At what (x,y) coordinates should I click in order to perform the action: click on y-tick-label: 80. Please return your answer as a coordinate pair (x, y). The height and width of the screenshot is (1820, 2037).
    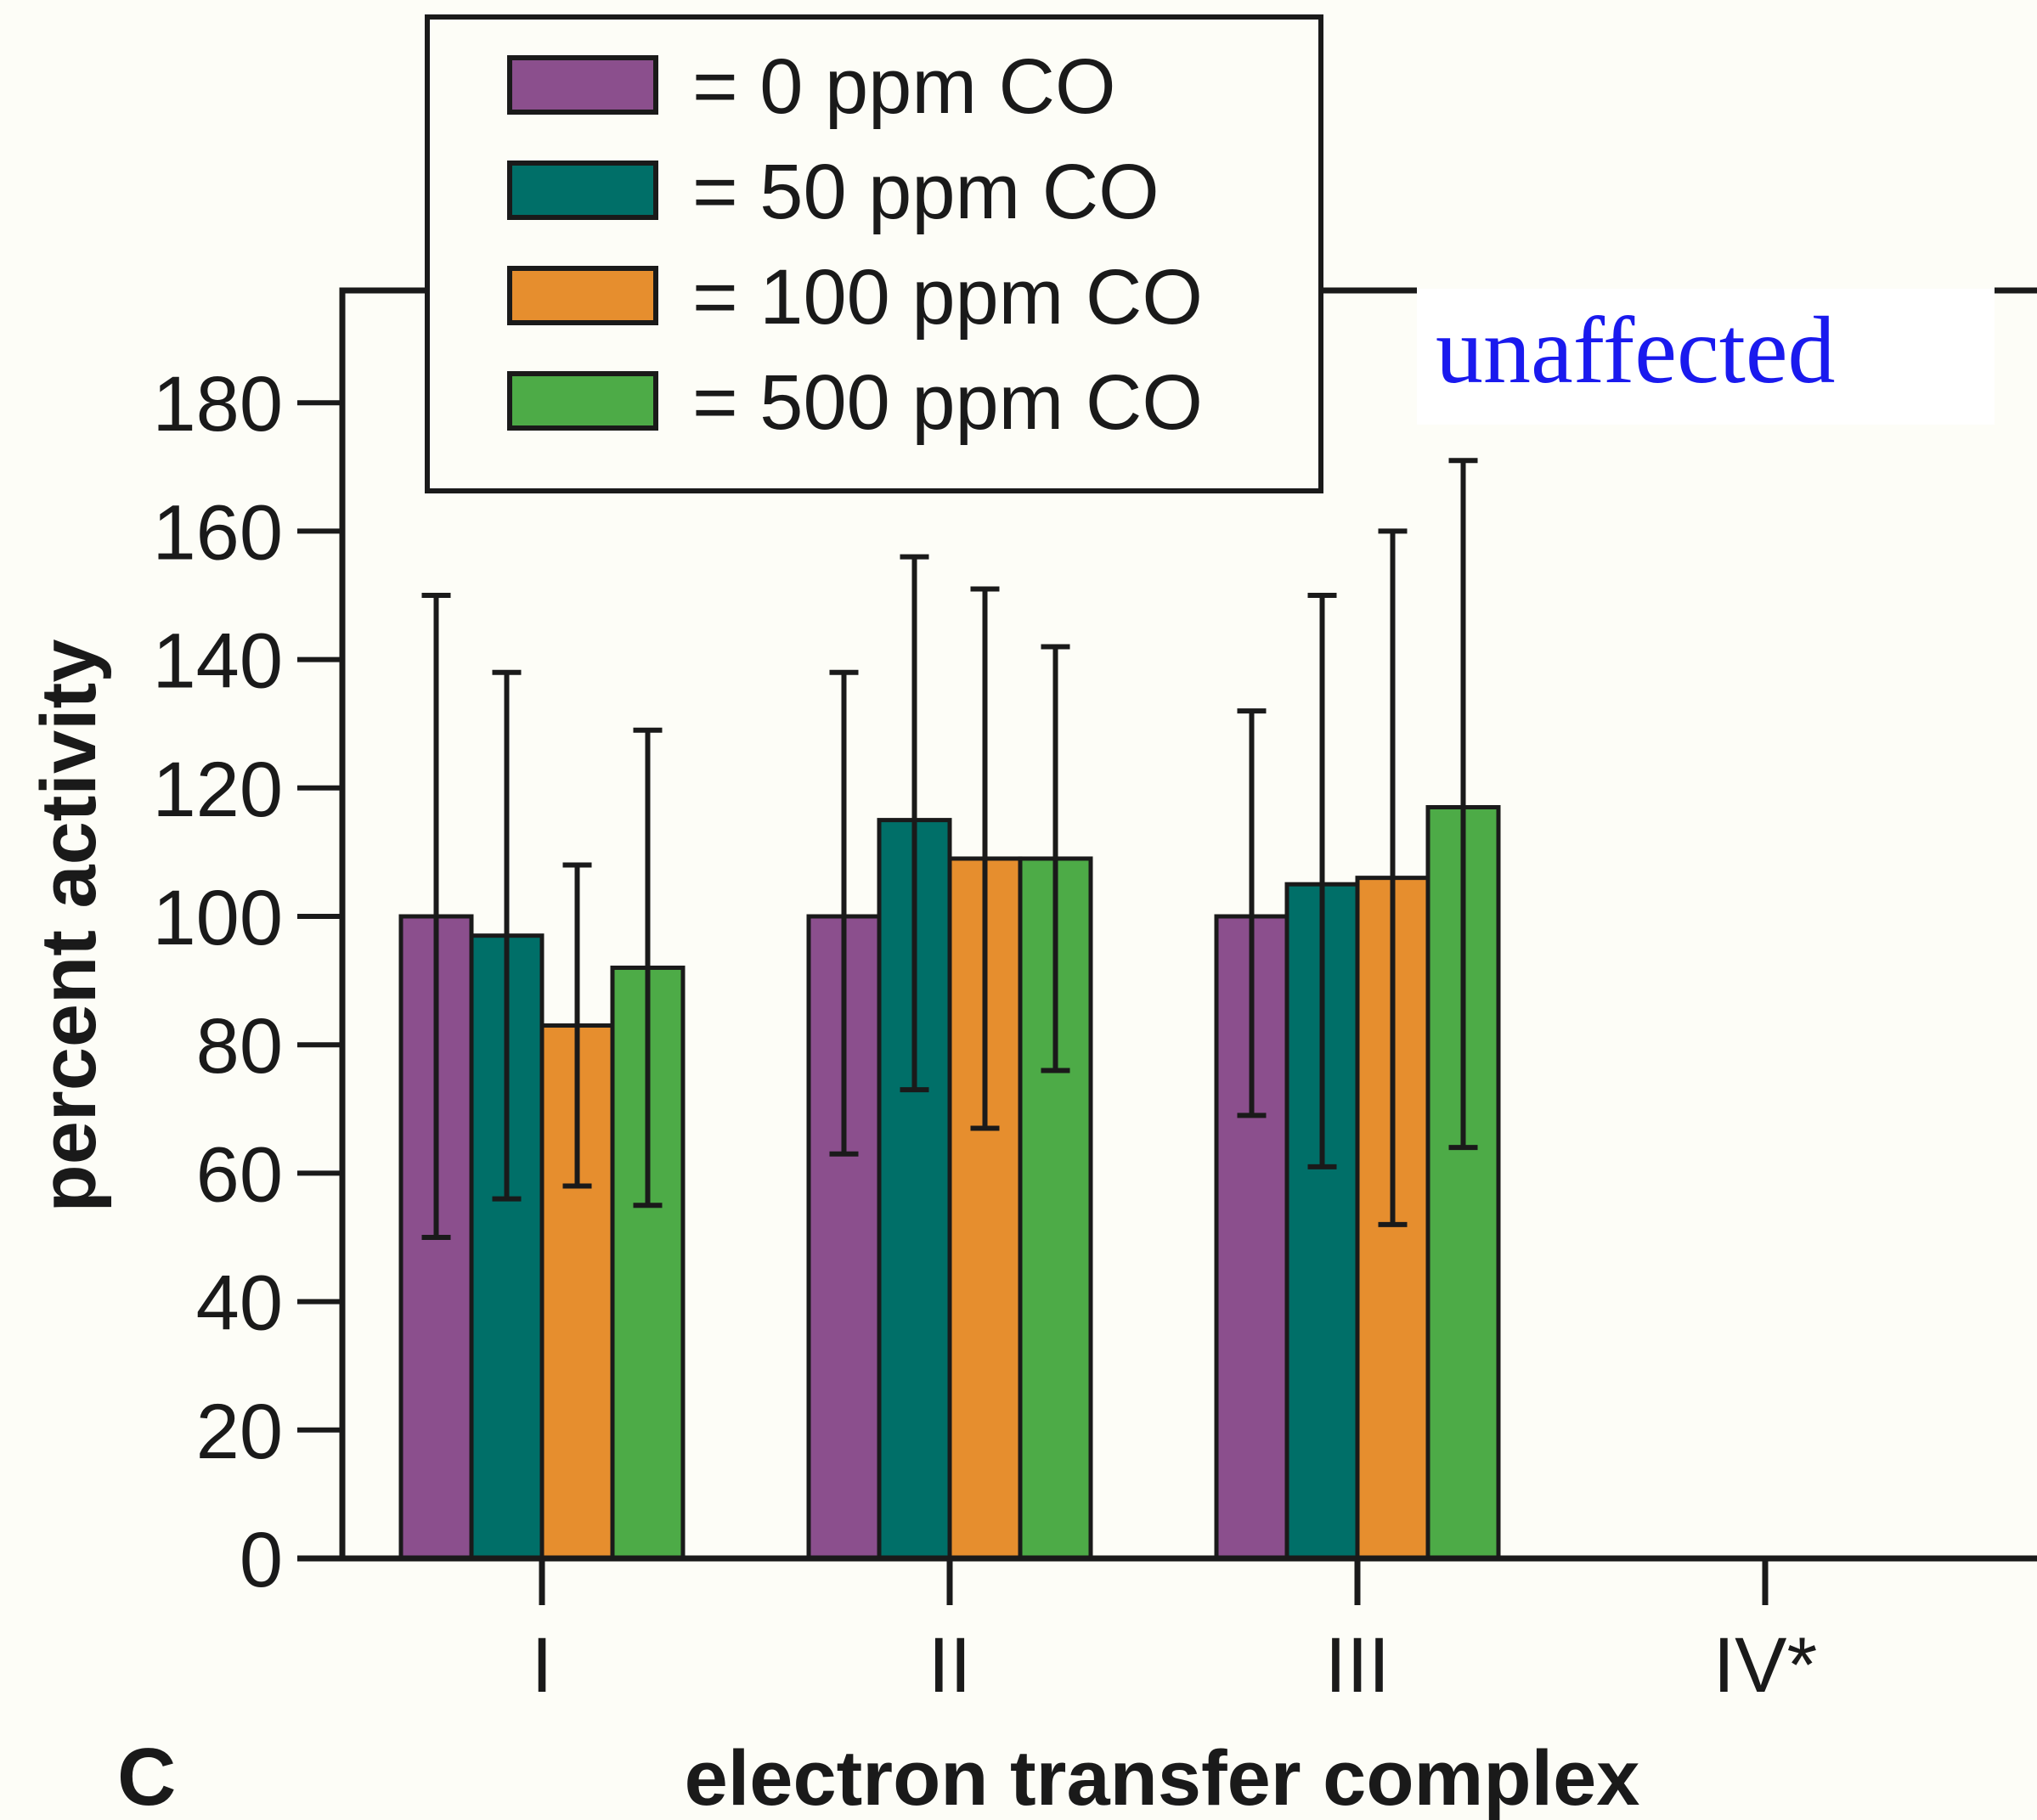
    Looking at the image, I should click on (239, 1046).